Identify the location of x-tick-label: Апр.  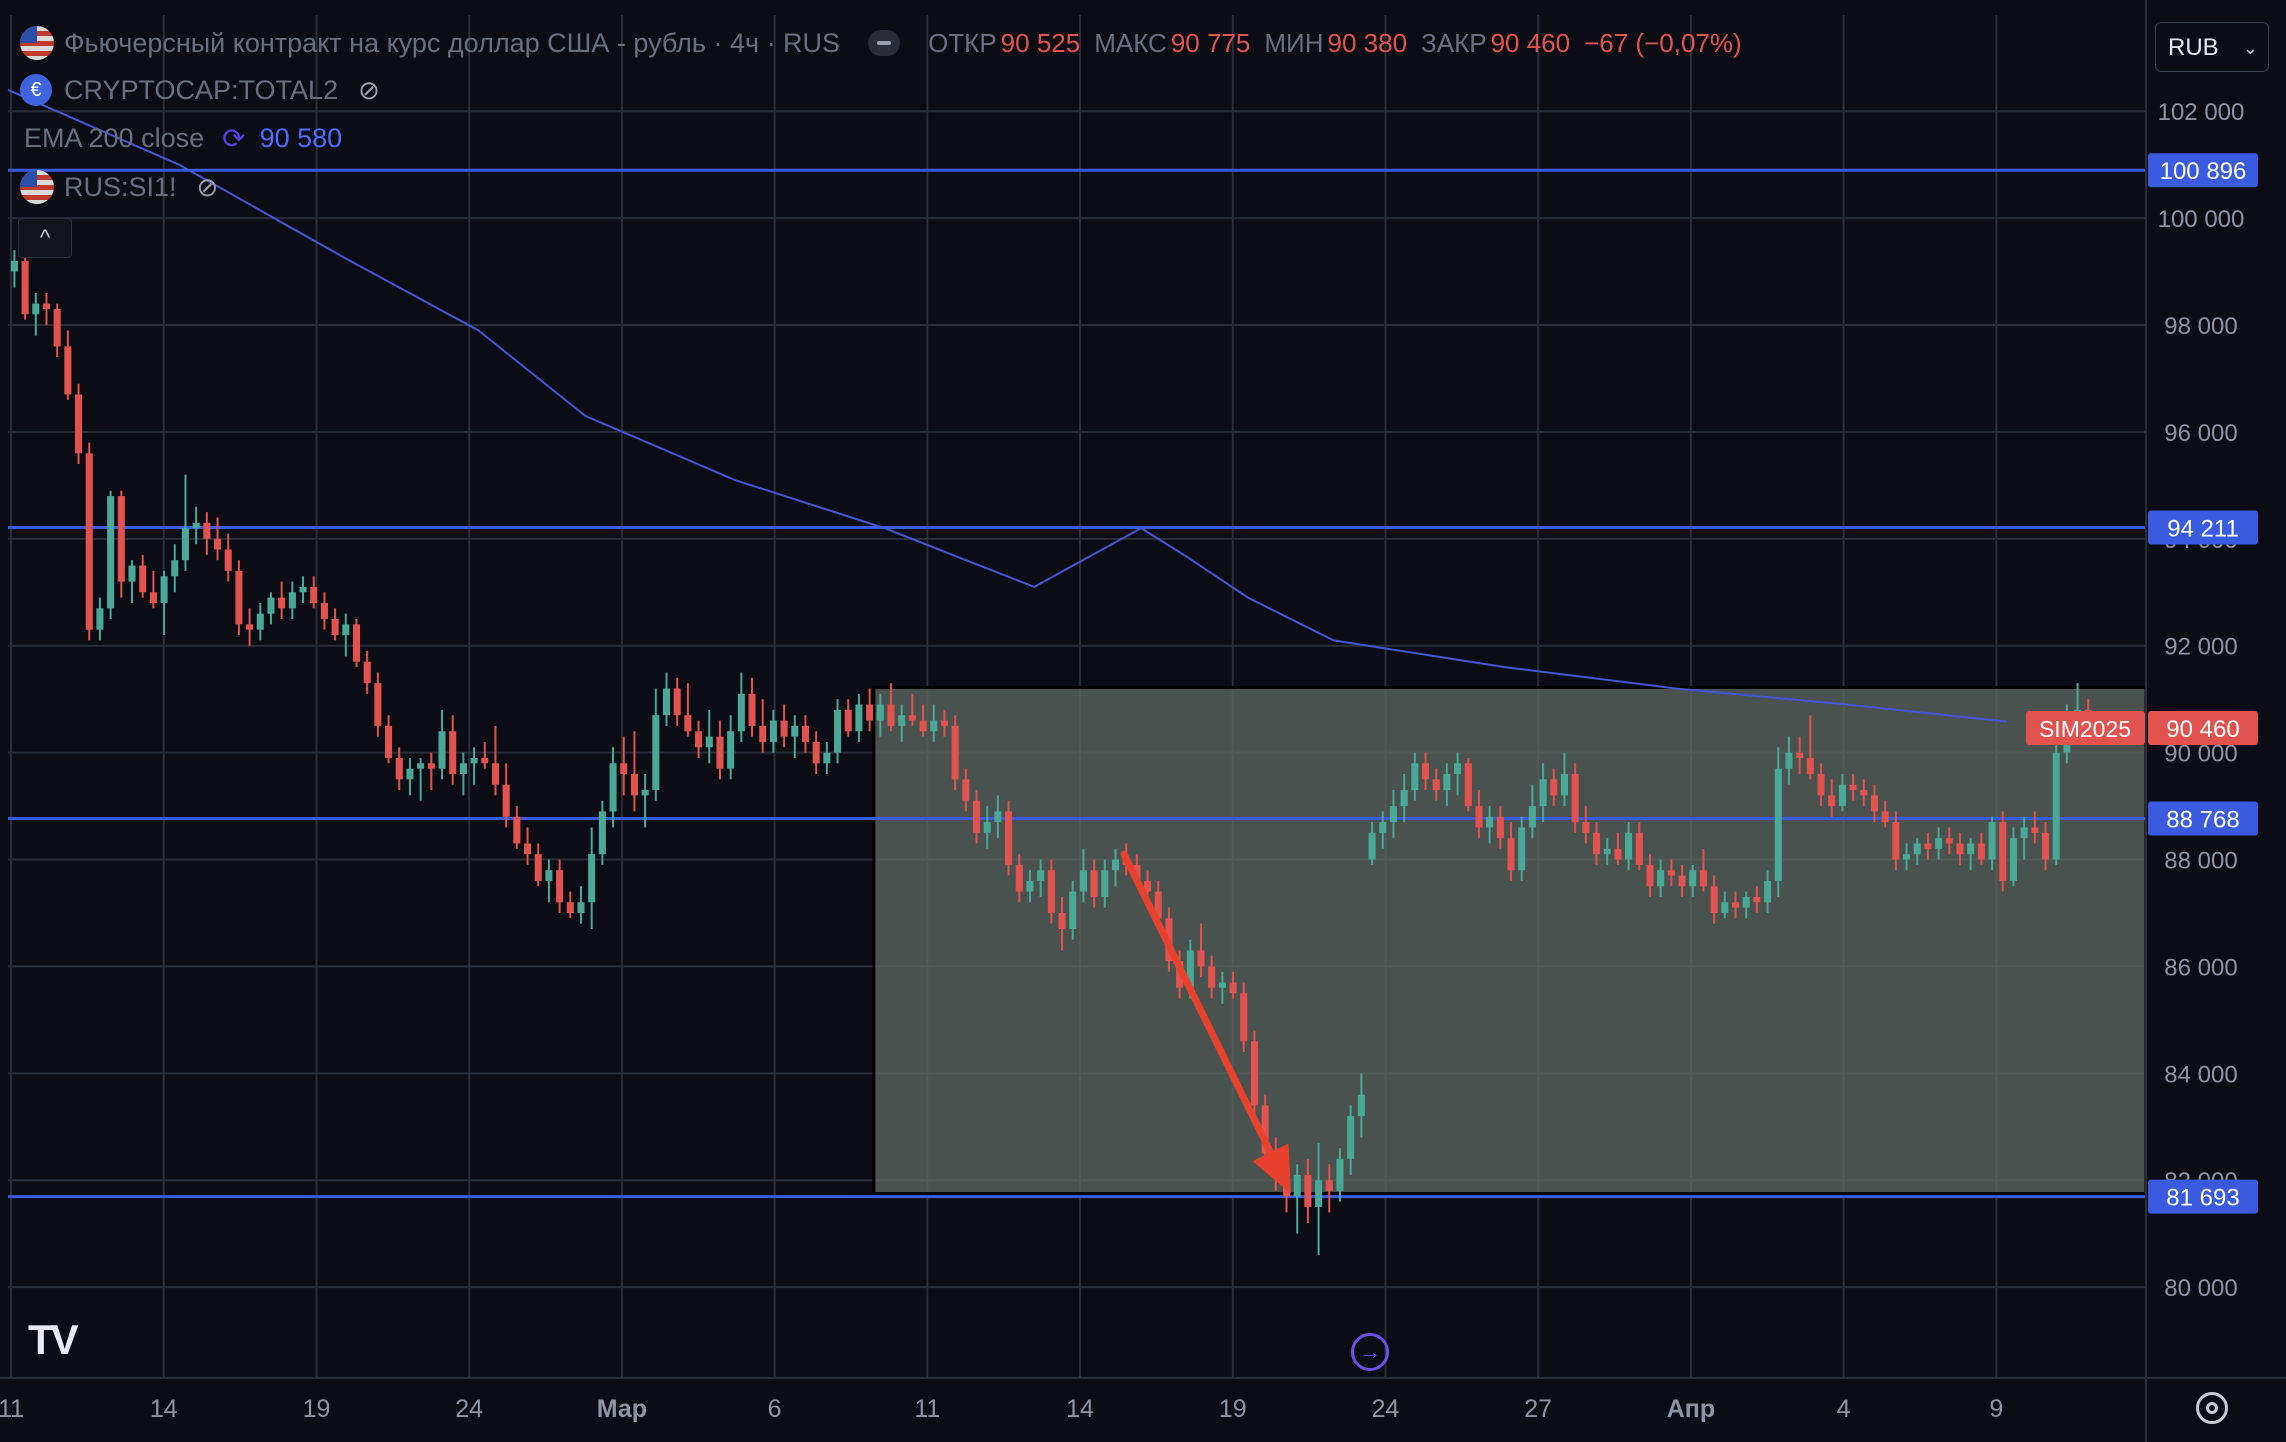
(1691, 1409).